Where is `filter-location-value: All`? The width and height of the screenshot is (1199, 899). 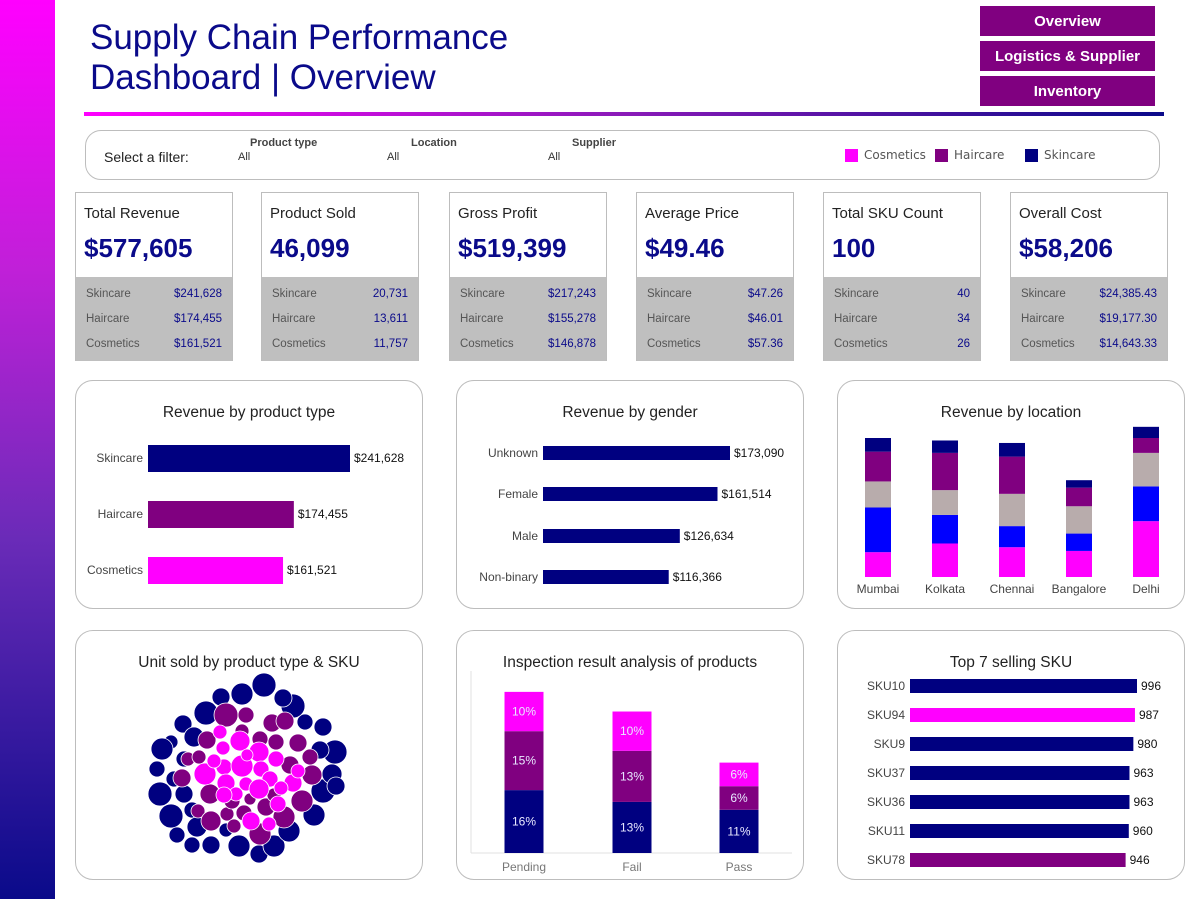
filter-location-value: All is located at coordinates (393, 157).